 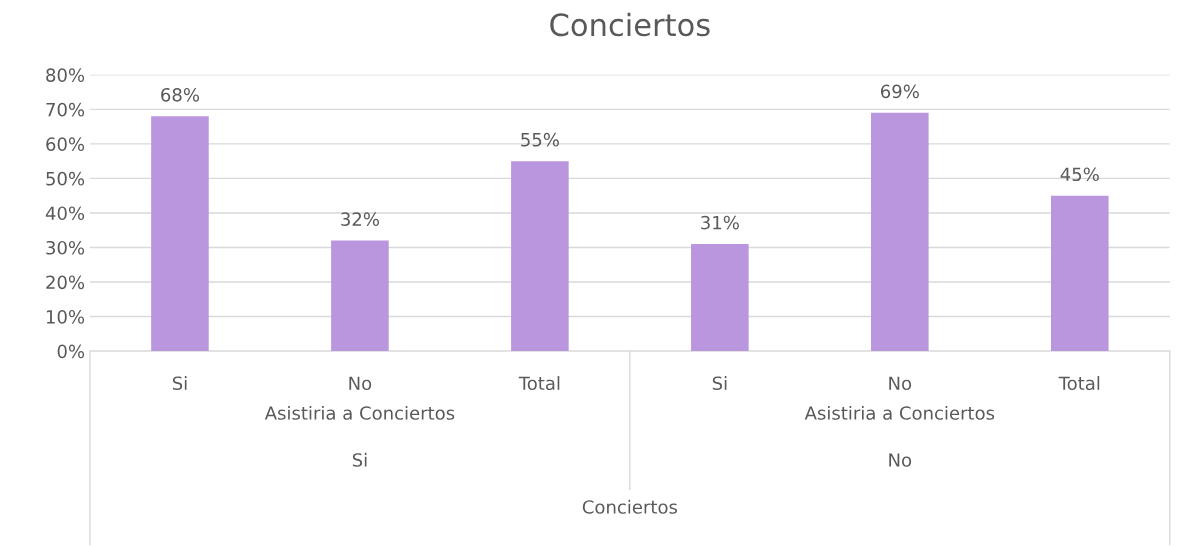 I want to click on text: Conciertos, so click(x=630, y=506).